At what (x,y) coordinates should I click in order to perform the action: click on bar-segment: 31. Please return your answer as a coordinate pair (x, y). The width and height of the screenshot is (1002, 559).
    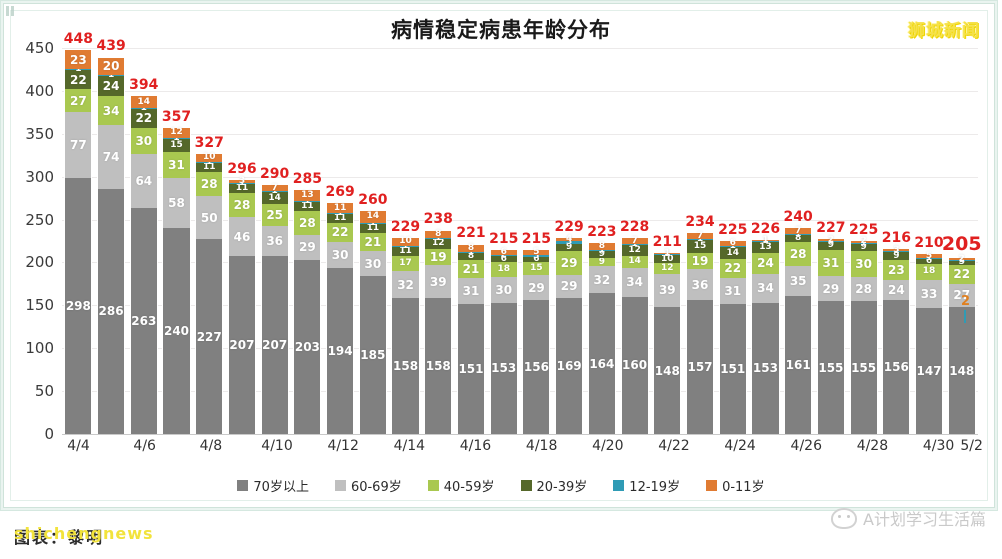
    Looking at the image, I should click on (732, 291).